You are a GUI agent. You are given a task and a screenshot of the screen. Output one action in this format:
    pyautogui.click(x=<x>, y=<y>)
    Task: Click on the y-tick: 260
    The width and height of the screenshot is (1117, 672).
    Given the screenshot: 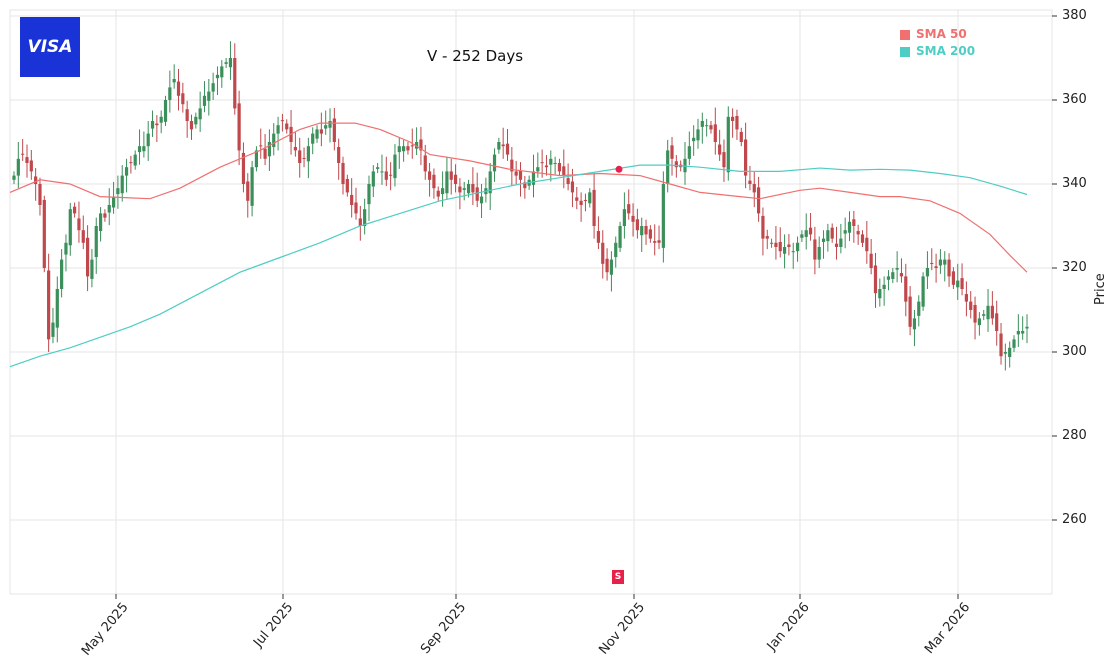 What is the action you would take?
    pyautogui.click(x=1074, y=519)
    